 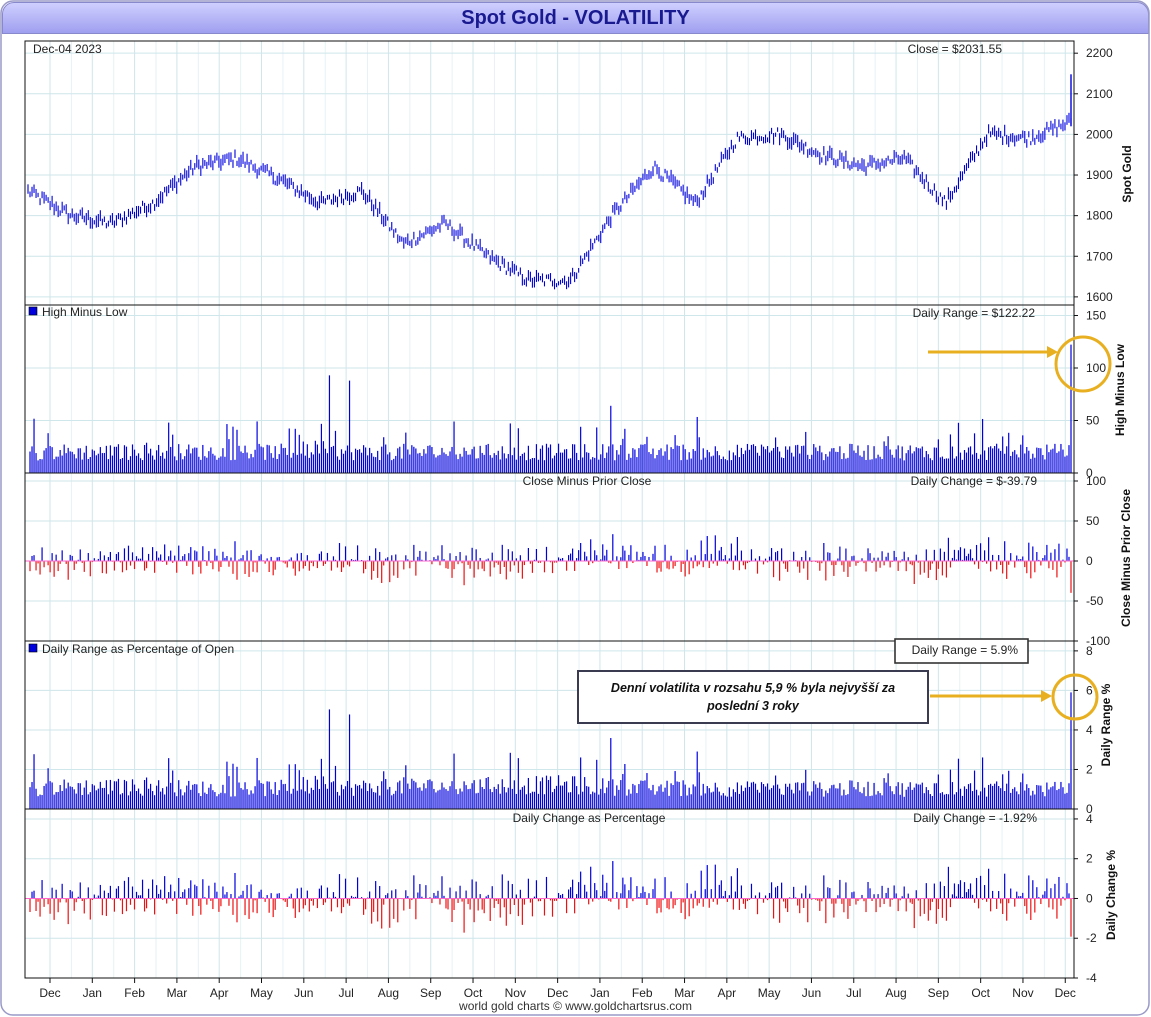 What do you see at coordinates (589, 818) in the screenshot?
I see `legend-change-pct: Daily Change as Percentage` at bounding box center [589, 818].